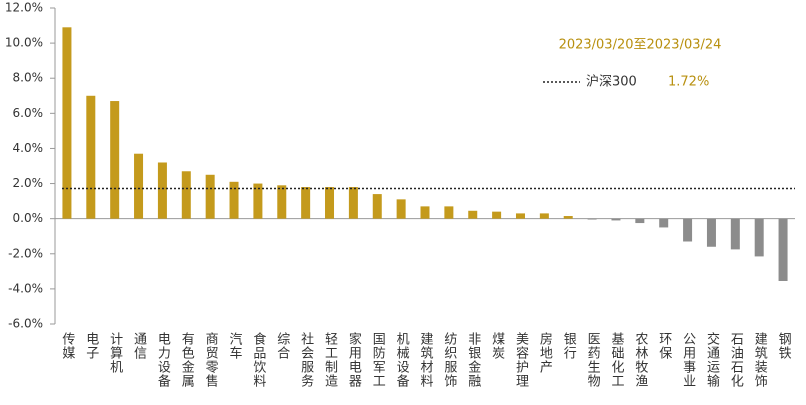  I want to click on y-tick-label: 0.0%, so click(28, 218).